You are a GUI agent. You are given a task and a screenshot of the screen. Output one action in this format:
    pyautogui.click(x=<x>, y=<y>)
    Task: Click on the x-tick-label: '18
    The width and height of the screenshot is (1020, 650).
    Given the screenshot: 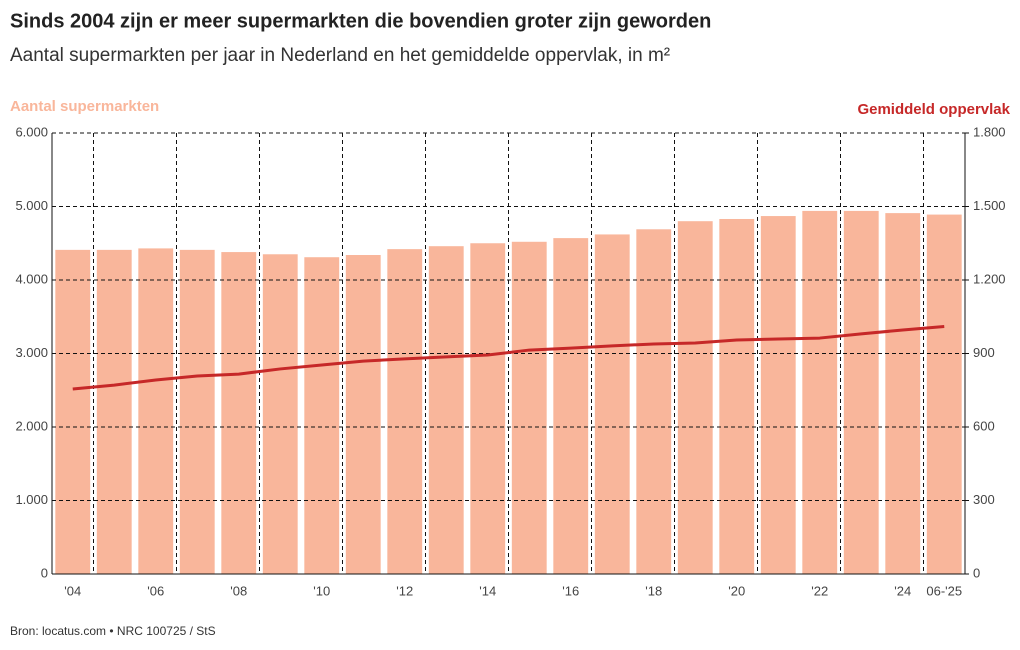 What is the action you would take?
    pyautogui.click(x=653, y=590)
    